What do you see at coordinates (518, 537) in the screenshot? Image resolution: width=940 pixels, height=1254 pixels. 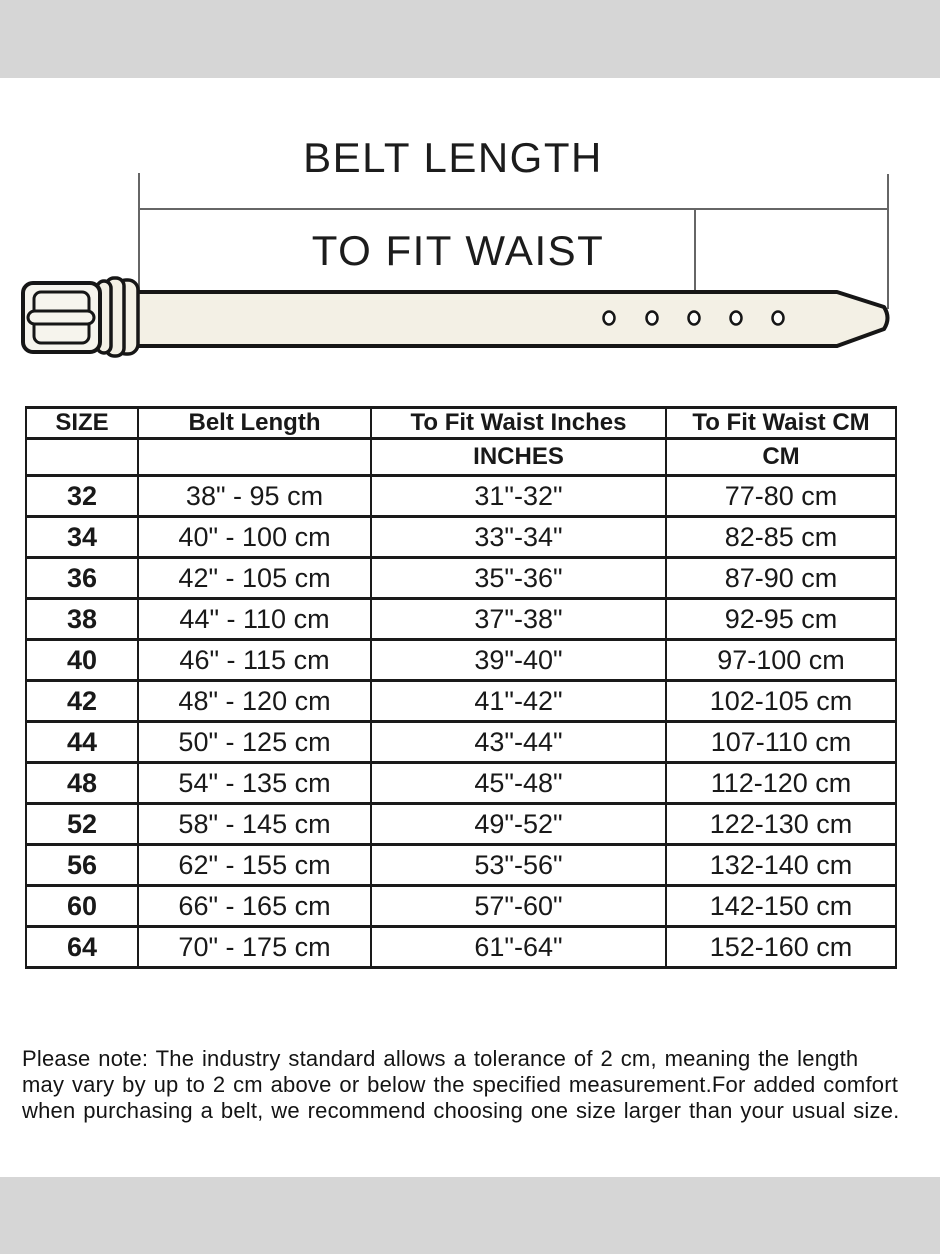 I see `waist-inches-cell: 33"-34"` at bounding box center [518, 537].